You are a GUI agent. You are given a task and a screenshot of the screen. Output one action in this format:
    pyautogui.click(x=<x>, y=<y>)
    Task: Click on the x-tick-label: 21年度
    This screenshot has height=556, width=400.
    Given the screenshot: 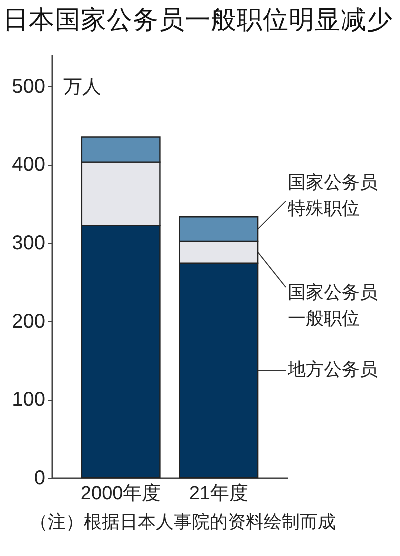 What is the action you would take?
    pyautogui.click(x=218, y=493)
    